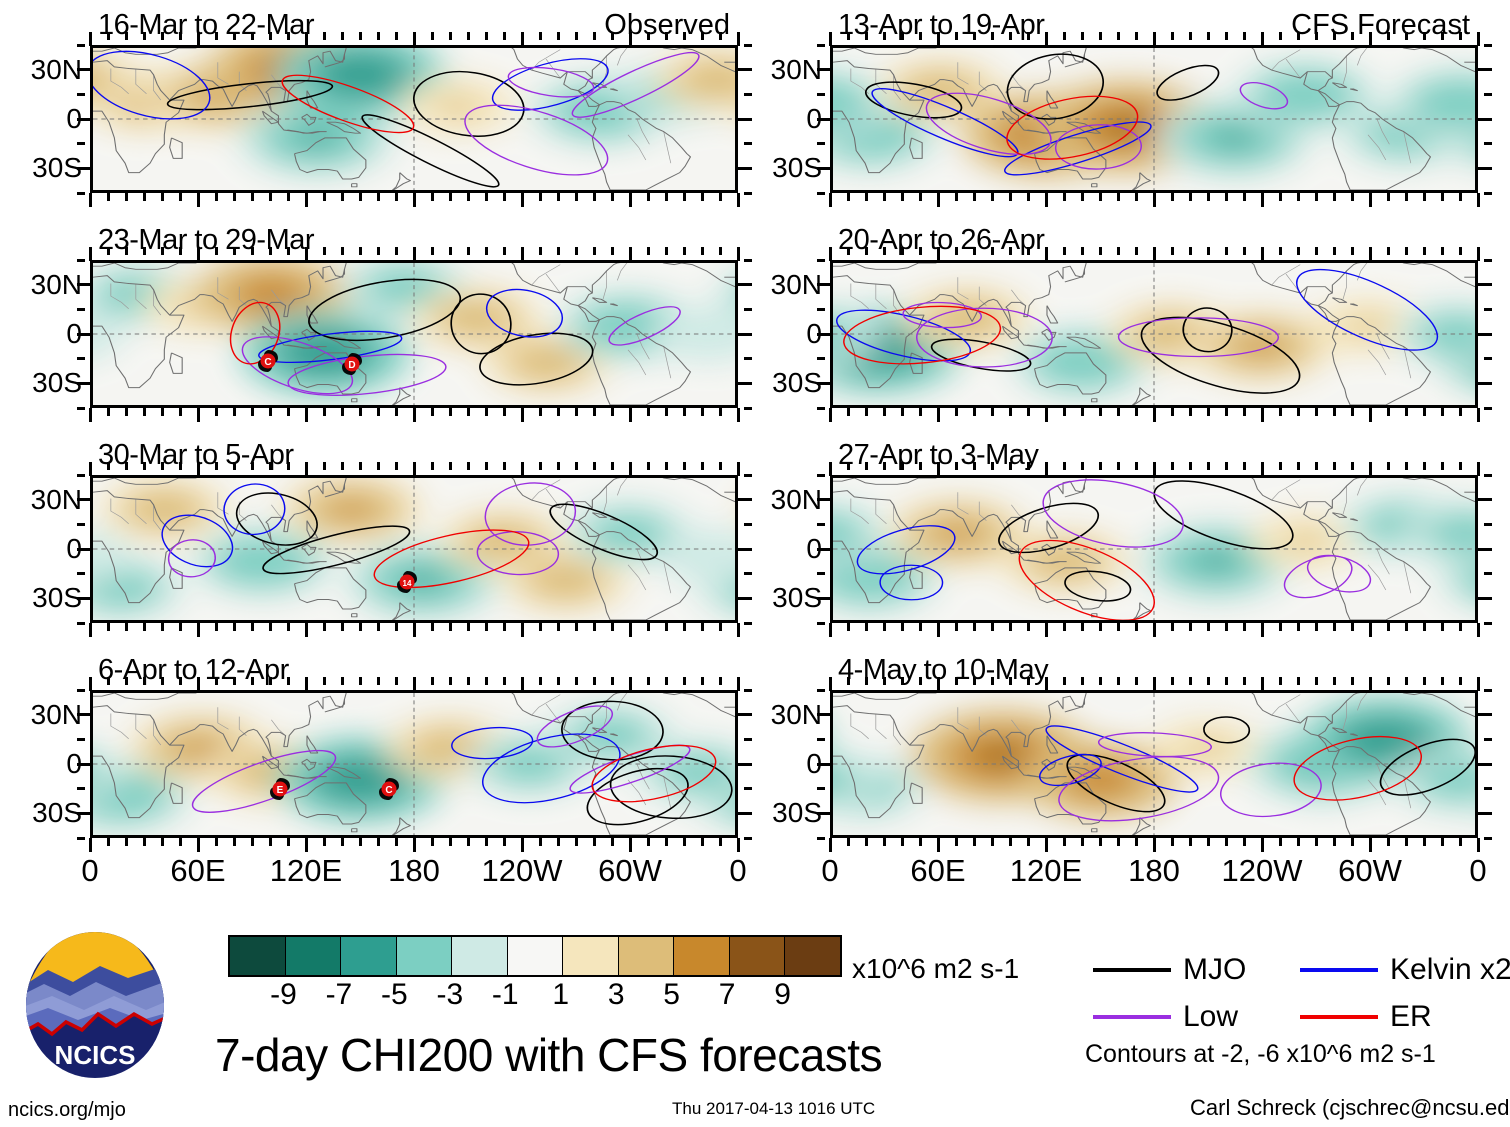 The image size is (1510, 1127). Describe the element at coordinates (1154, 630) in the screenshot. I see `x-ticks-bottom-p7` at that location.